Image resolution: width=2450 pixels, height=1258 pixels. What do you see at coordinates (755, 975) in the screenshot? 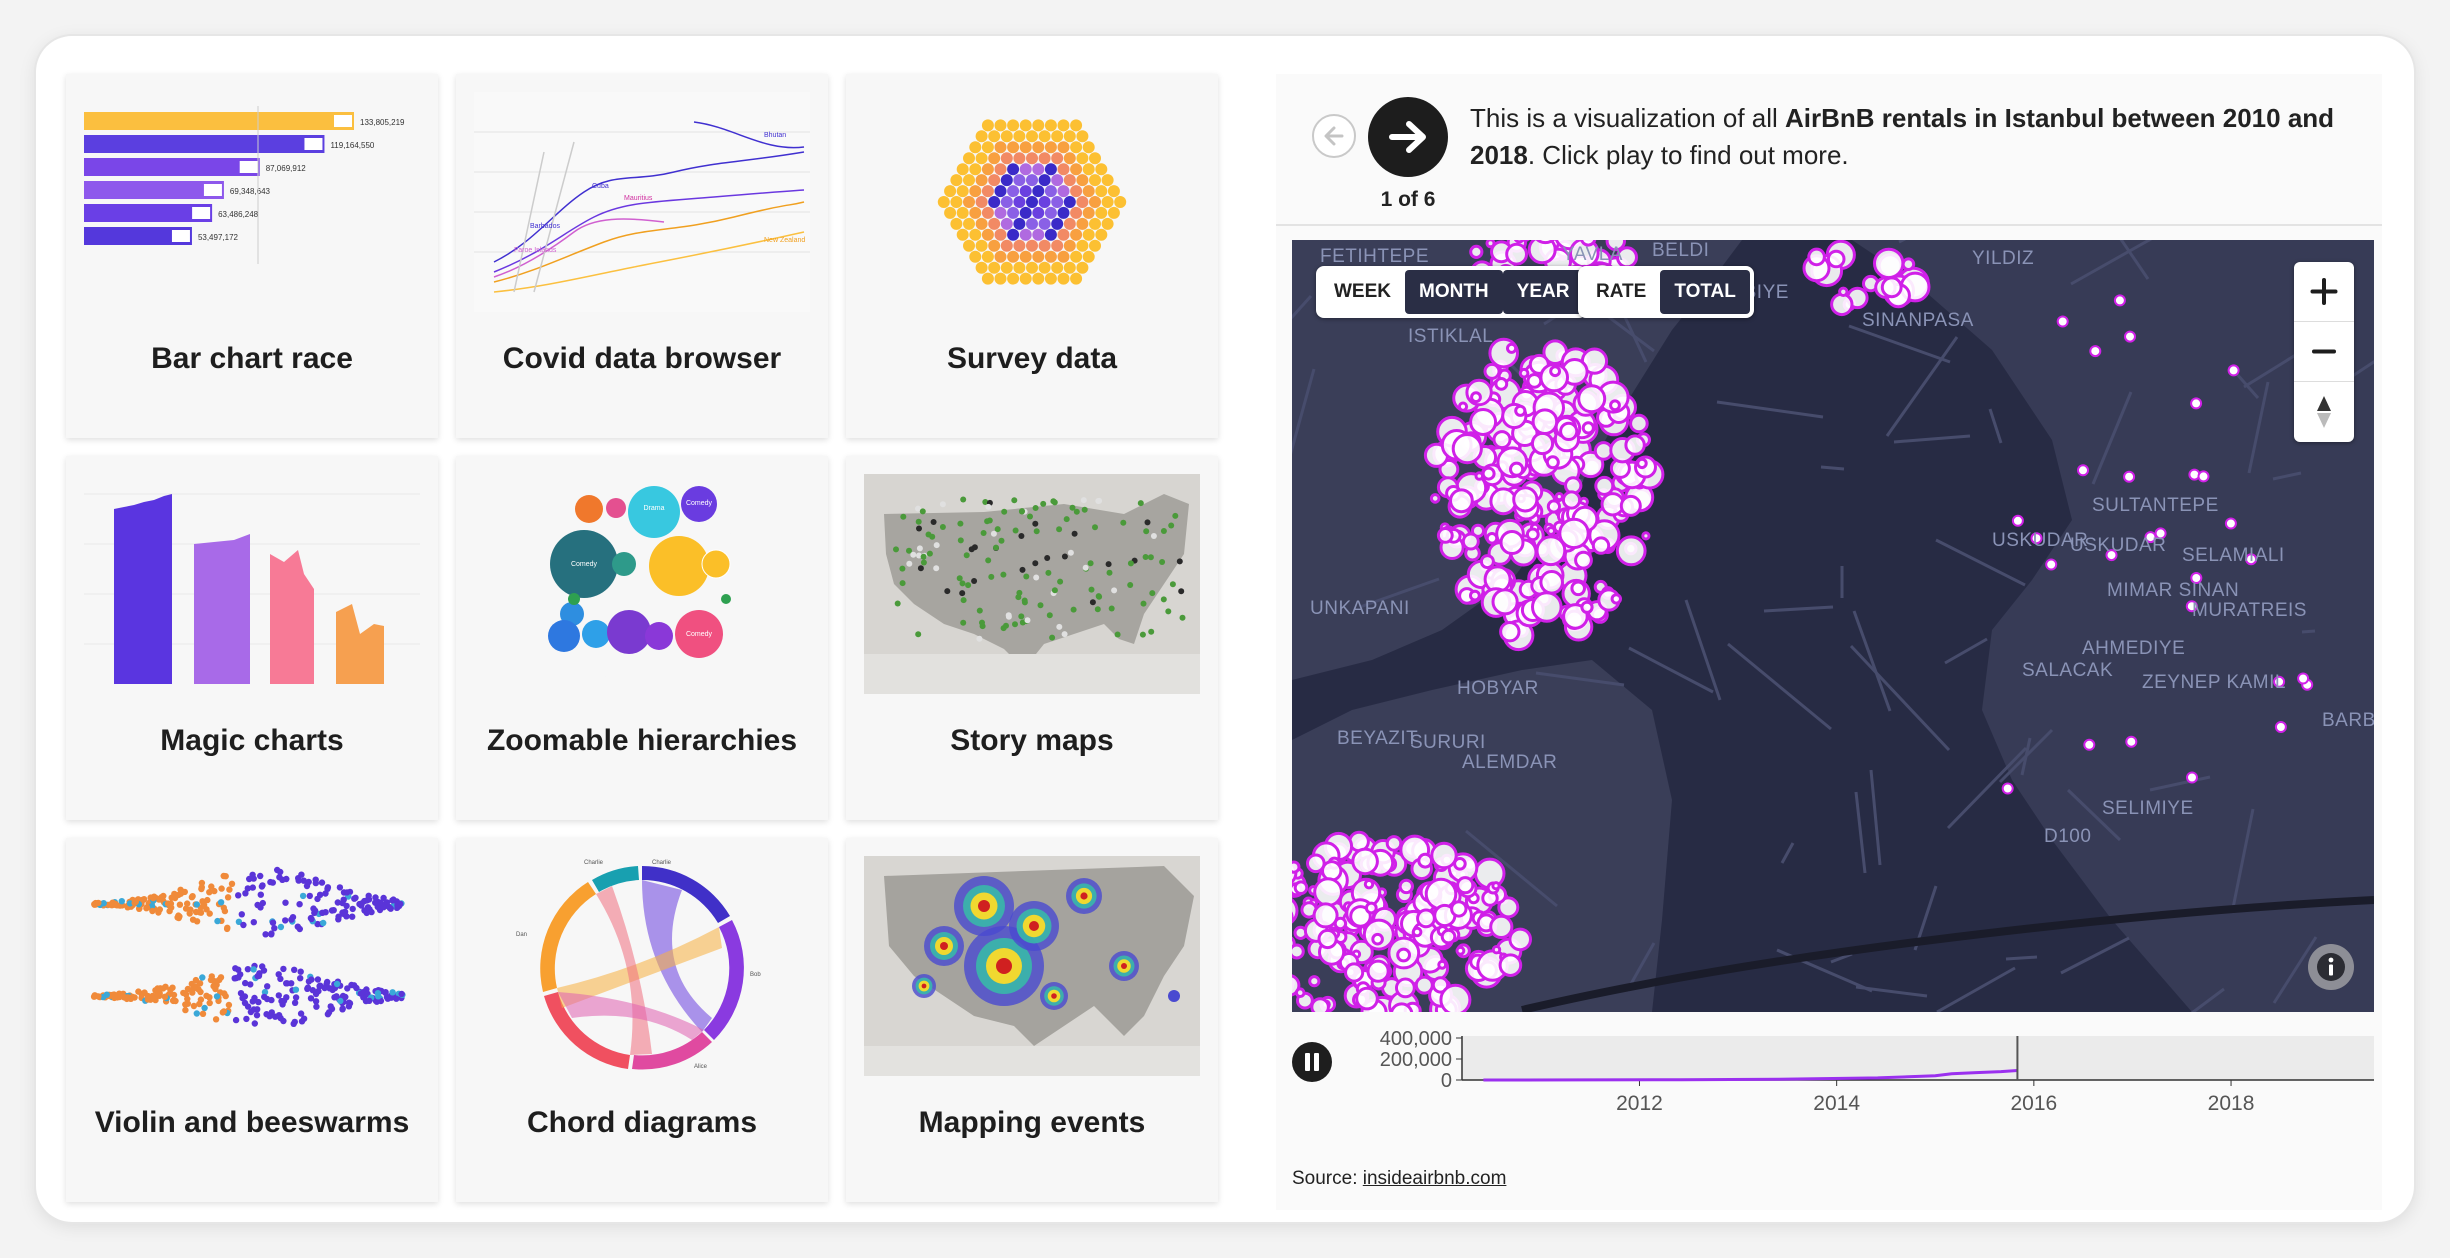
I see `chord-label: Bob` at bounding box center [755, 975].